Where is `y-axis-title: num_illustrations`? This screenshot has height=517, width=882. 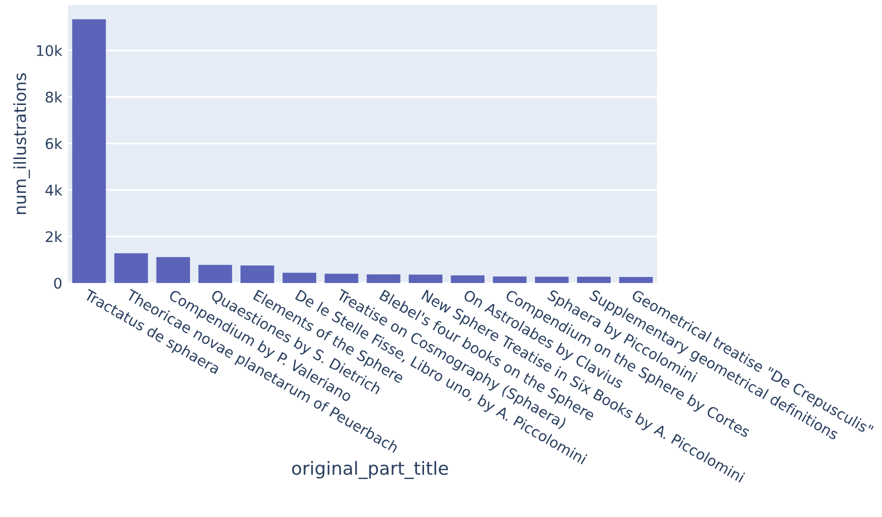 y-axis-title: num_illustrations is located at coordinates (21, 143).